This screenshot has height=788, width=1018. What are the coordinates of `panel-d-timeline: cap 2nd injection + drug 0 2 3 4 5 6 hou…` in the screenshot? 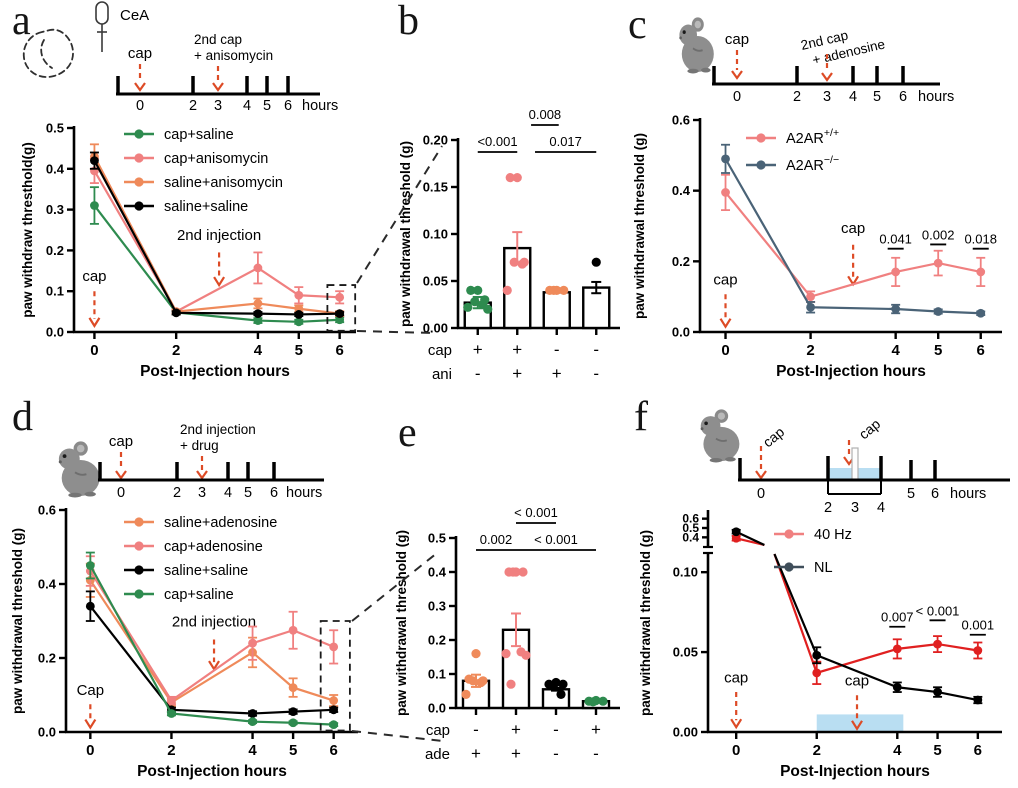 It's located at (190, 461).